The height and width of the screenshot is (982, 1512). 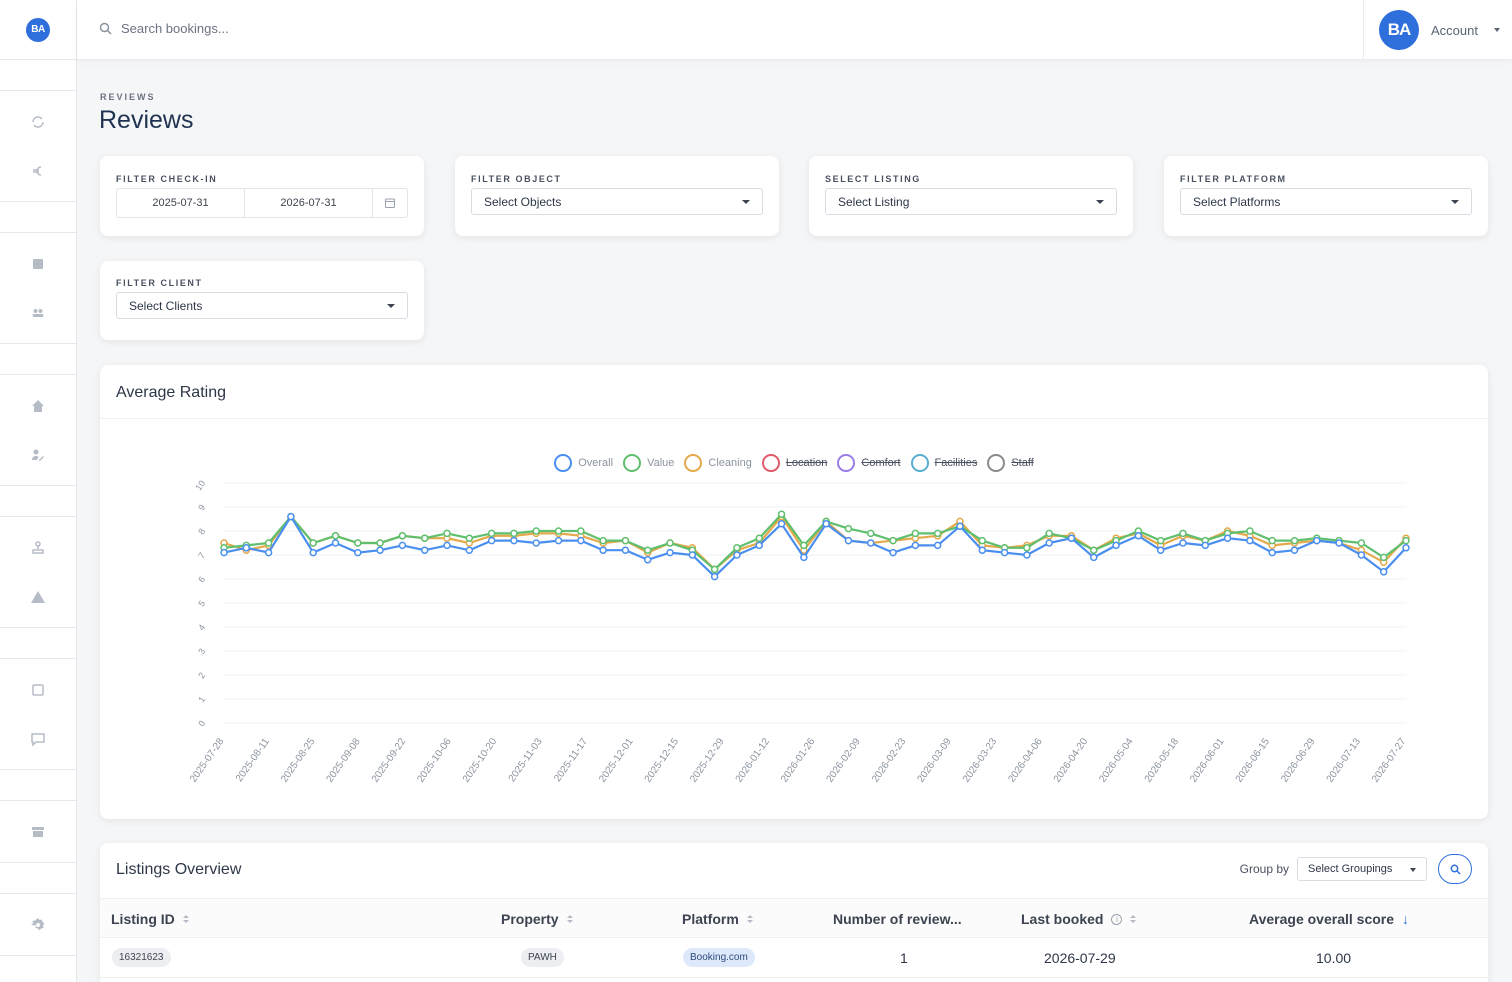 I want to click on search-icon, so click(x=1455, y=869).